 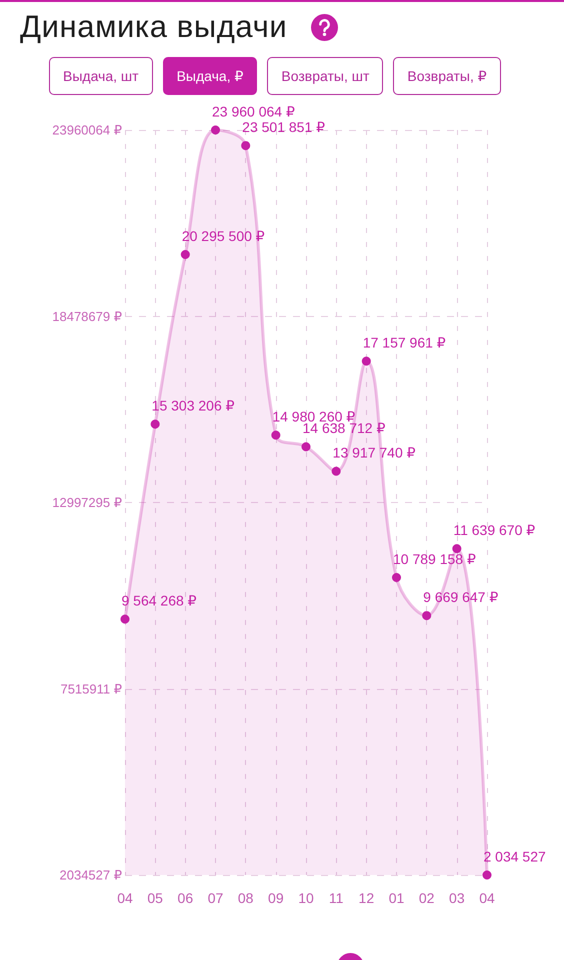 I want to click on y-tick-label: 18478679 ₽, so click(x=87, y=316).